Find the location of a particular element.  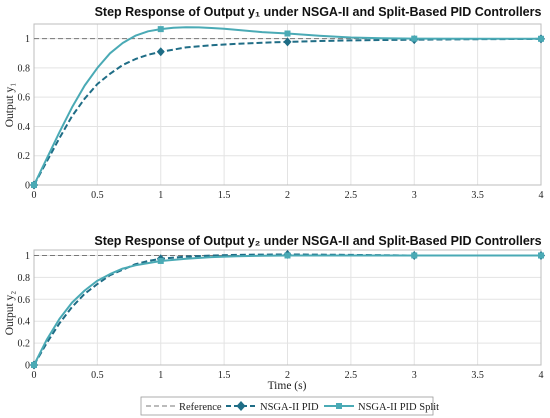

legend-label-nsga-ii-pid: NSGA-II PID is located at coordinates (289, 407).